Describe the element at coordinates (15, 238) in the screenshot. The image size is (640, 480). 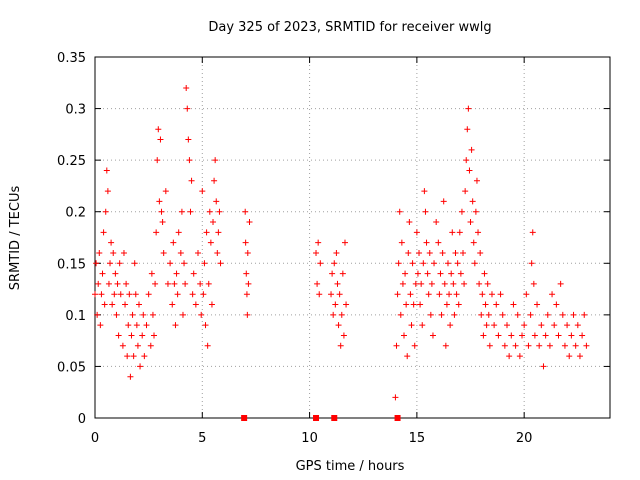
I see `y-axis-label: SRMTID / TECUs` at that location.